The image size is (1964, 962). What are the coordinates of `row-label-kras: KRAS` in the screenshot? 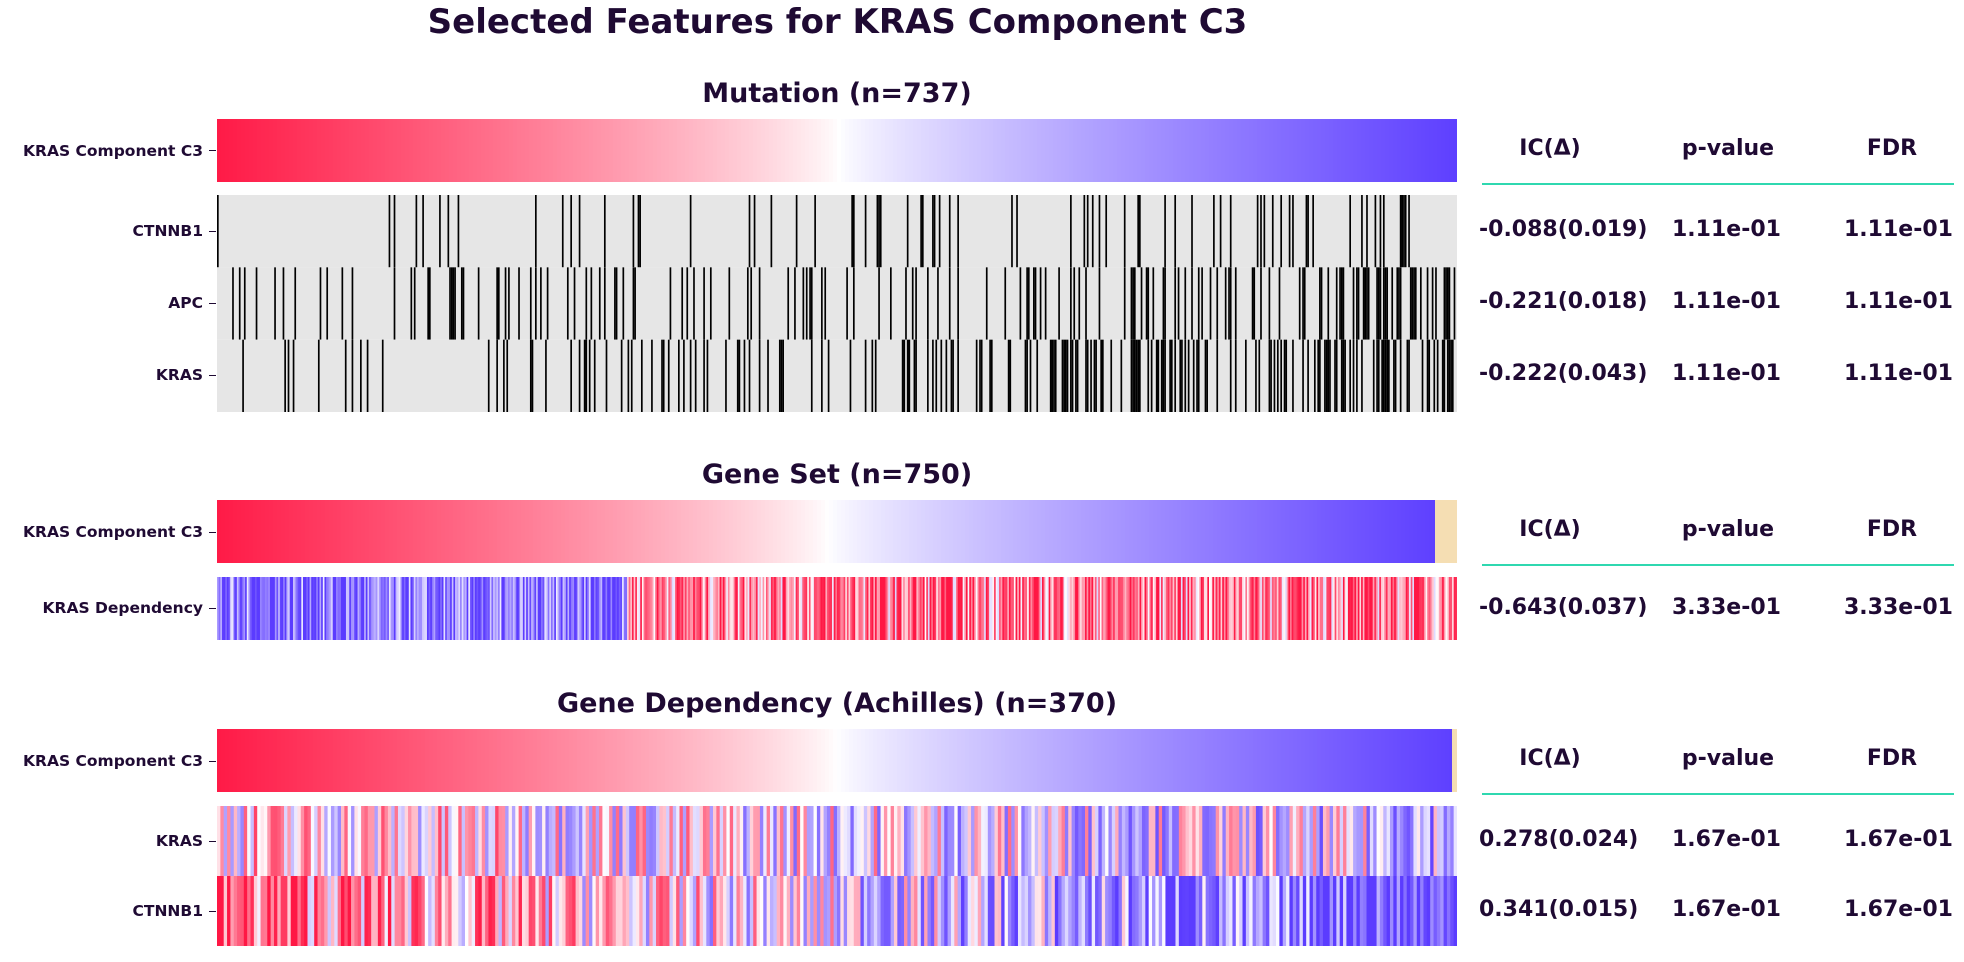 It's located at (179, 841).